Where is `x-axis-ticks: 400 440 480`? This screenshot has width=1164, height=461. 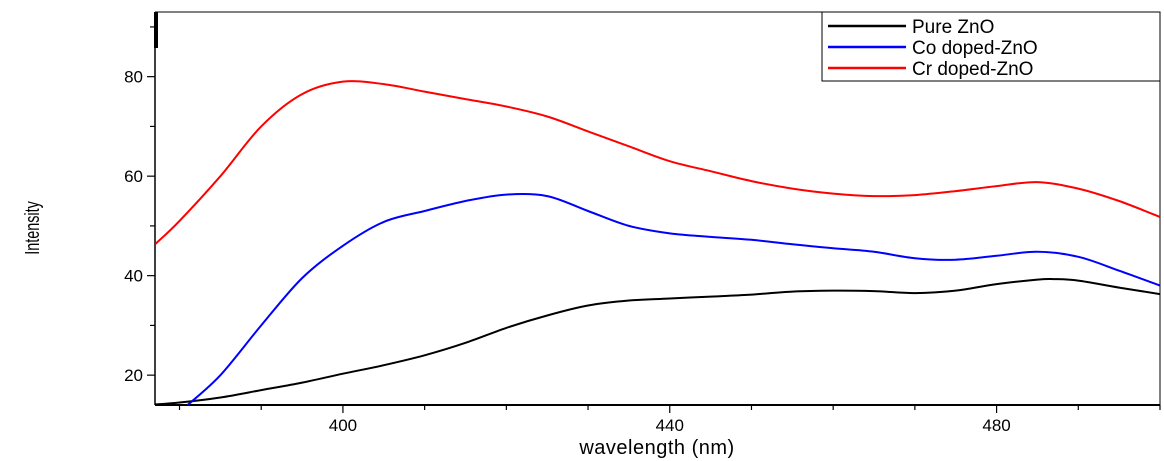 x-axis-ticks: 400 440 480 is located at coordinates (669, 420).